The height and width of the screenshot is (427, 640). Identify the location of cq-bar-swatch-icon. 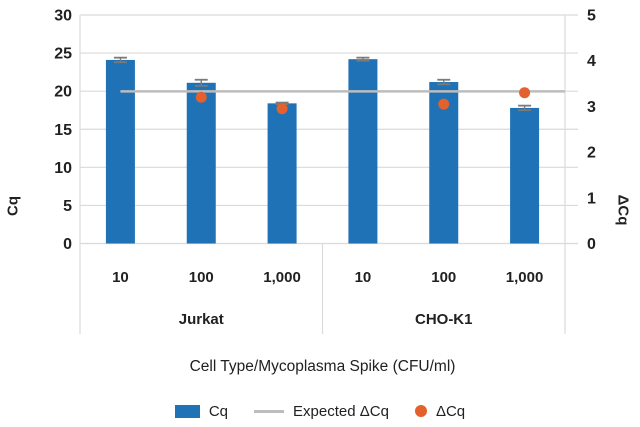
(187, 411).